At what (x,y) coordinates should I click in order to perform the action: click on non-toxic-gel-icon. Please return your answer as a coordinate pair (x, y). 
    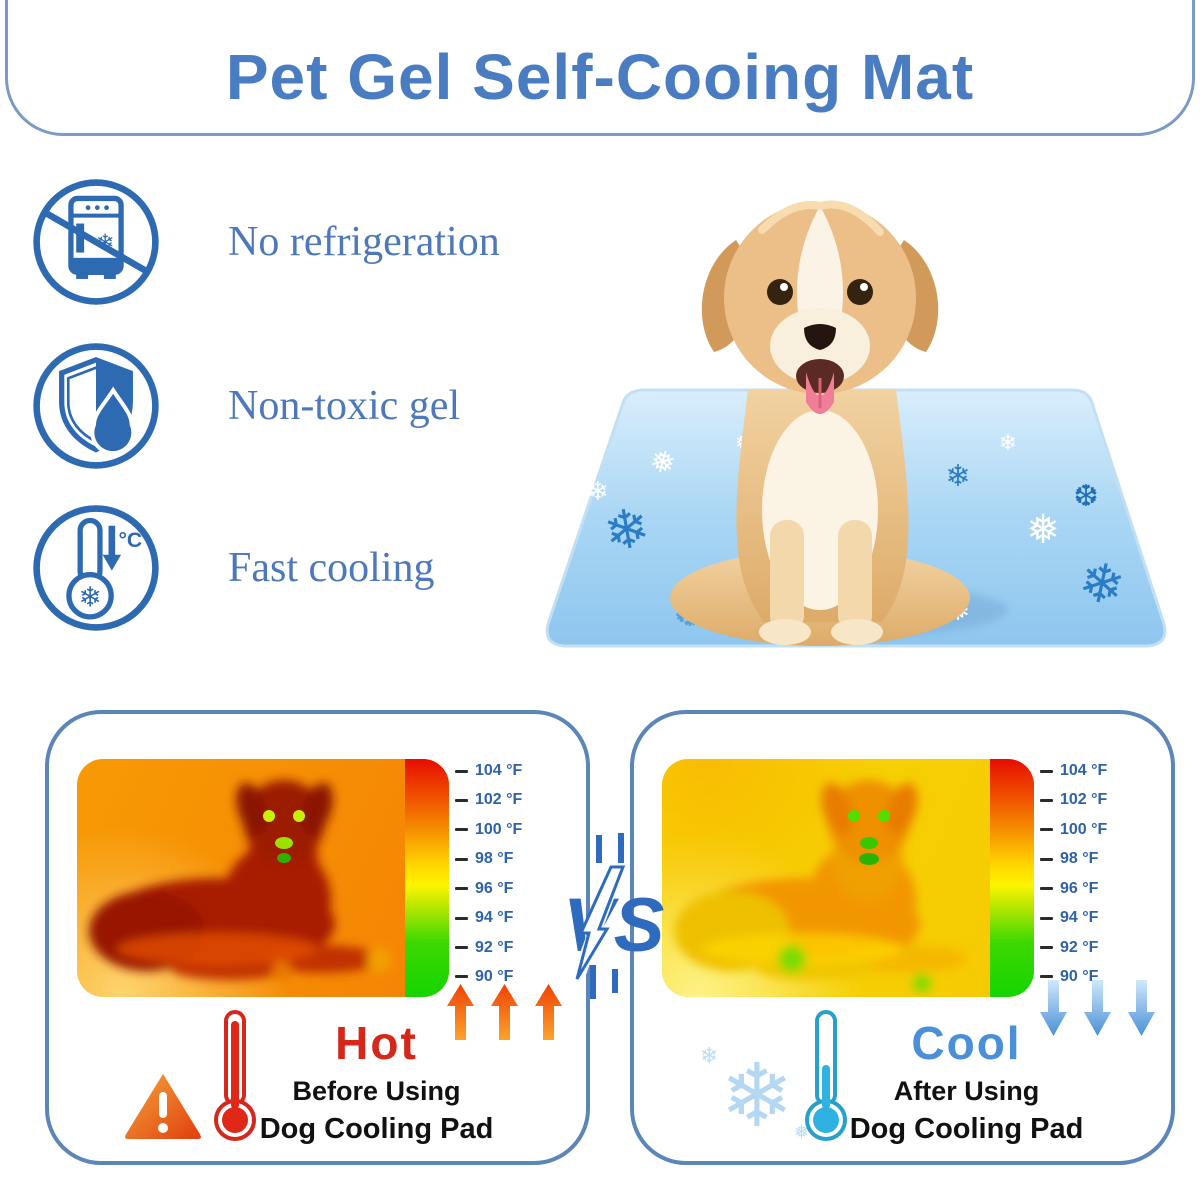
    Looking at the image, I should click on (96, 406).